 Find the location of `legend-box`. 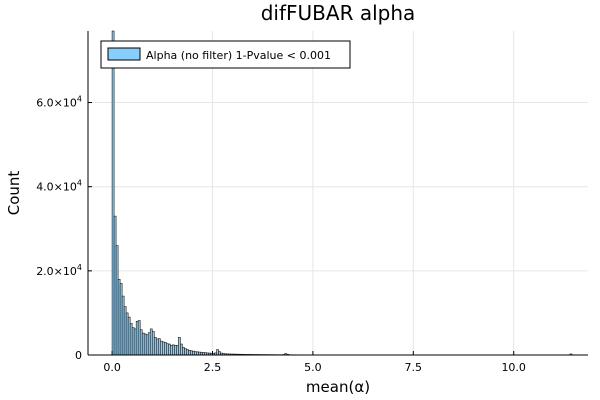

legend-box is located at coordinates (225, 54).